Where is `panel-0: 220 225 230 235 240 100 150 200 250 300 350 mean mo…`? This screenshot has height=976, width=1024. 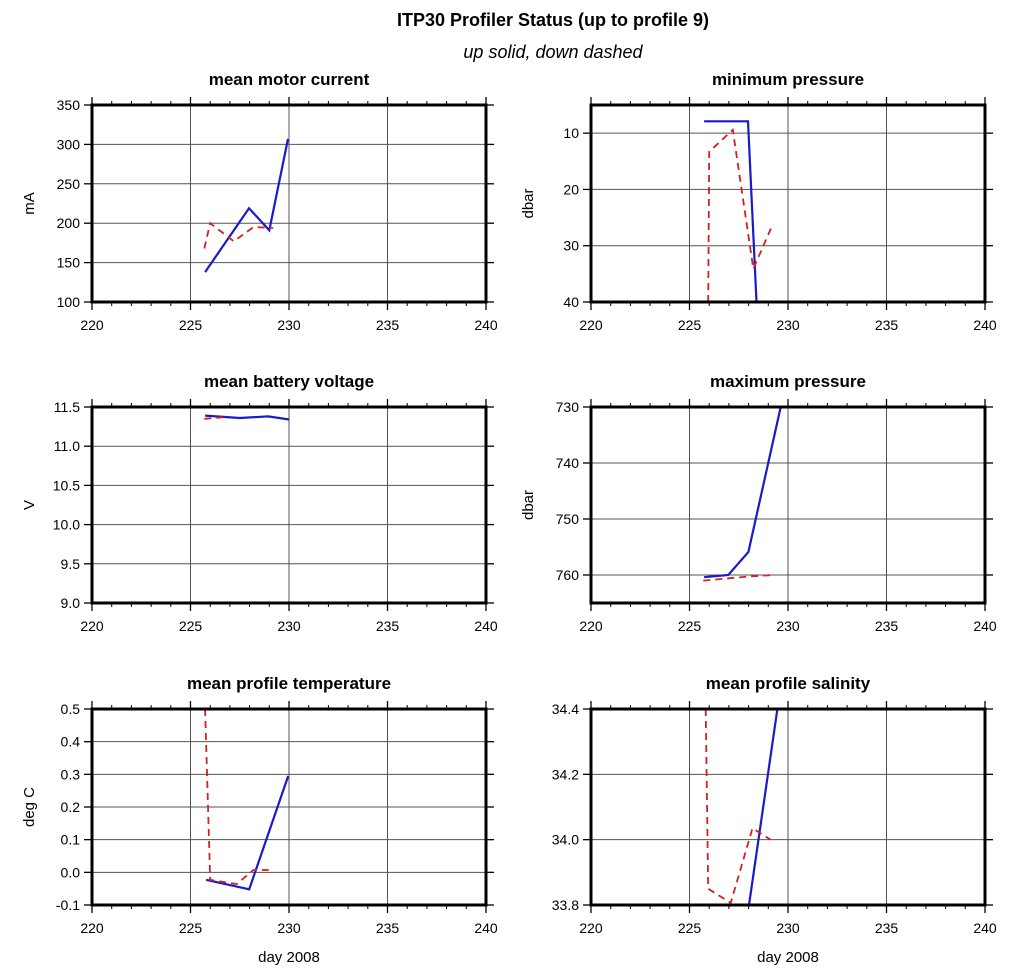
panel-0: 220 225 230 235 240 100 150 200 250 300 350 mean mo… is located at coordinates (259, 201).